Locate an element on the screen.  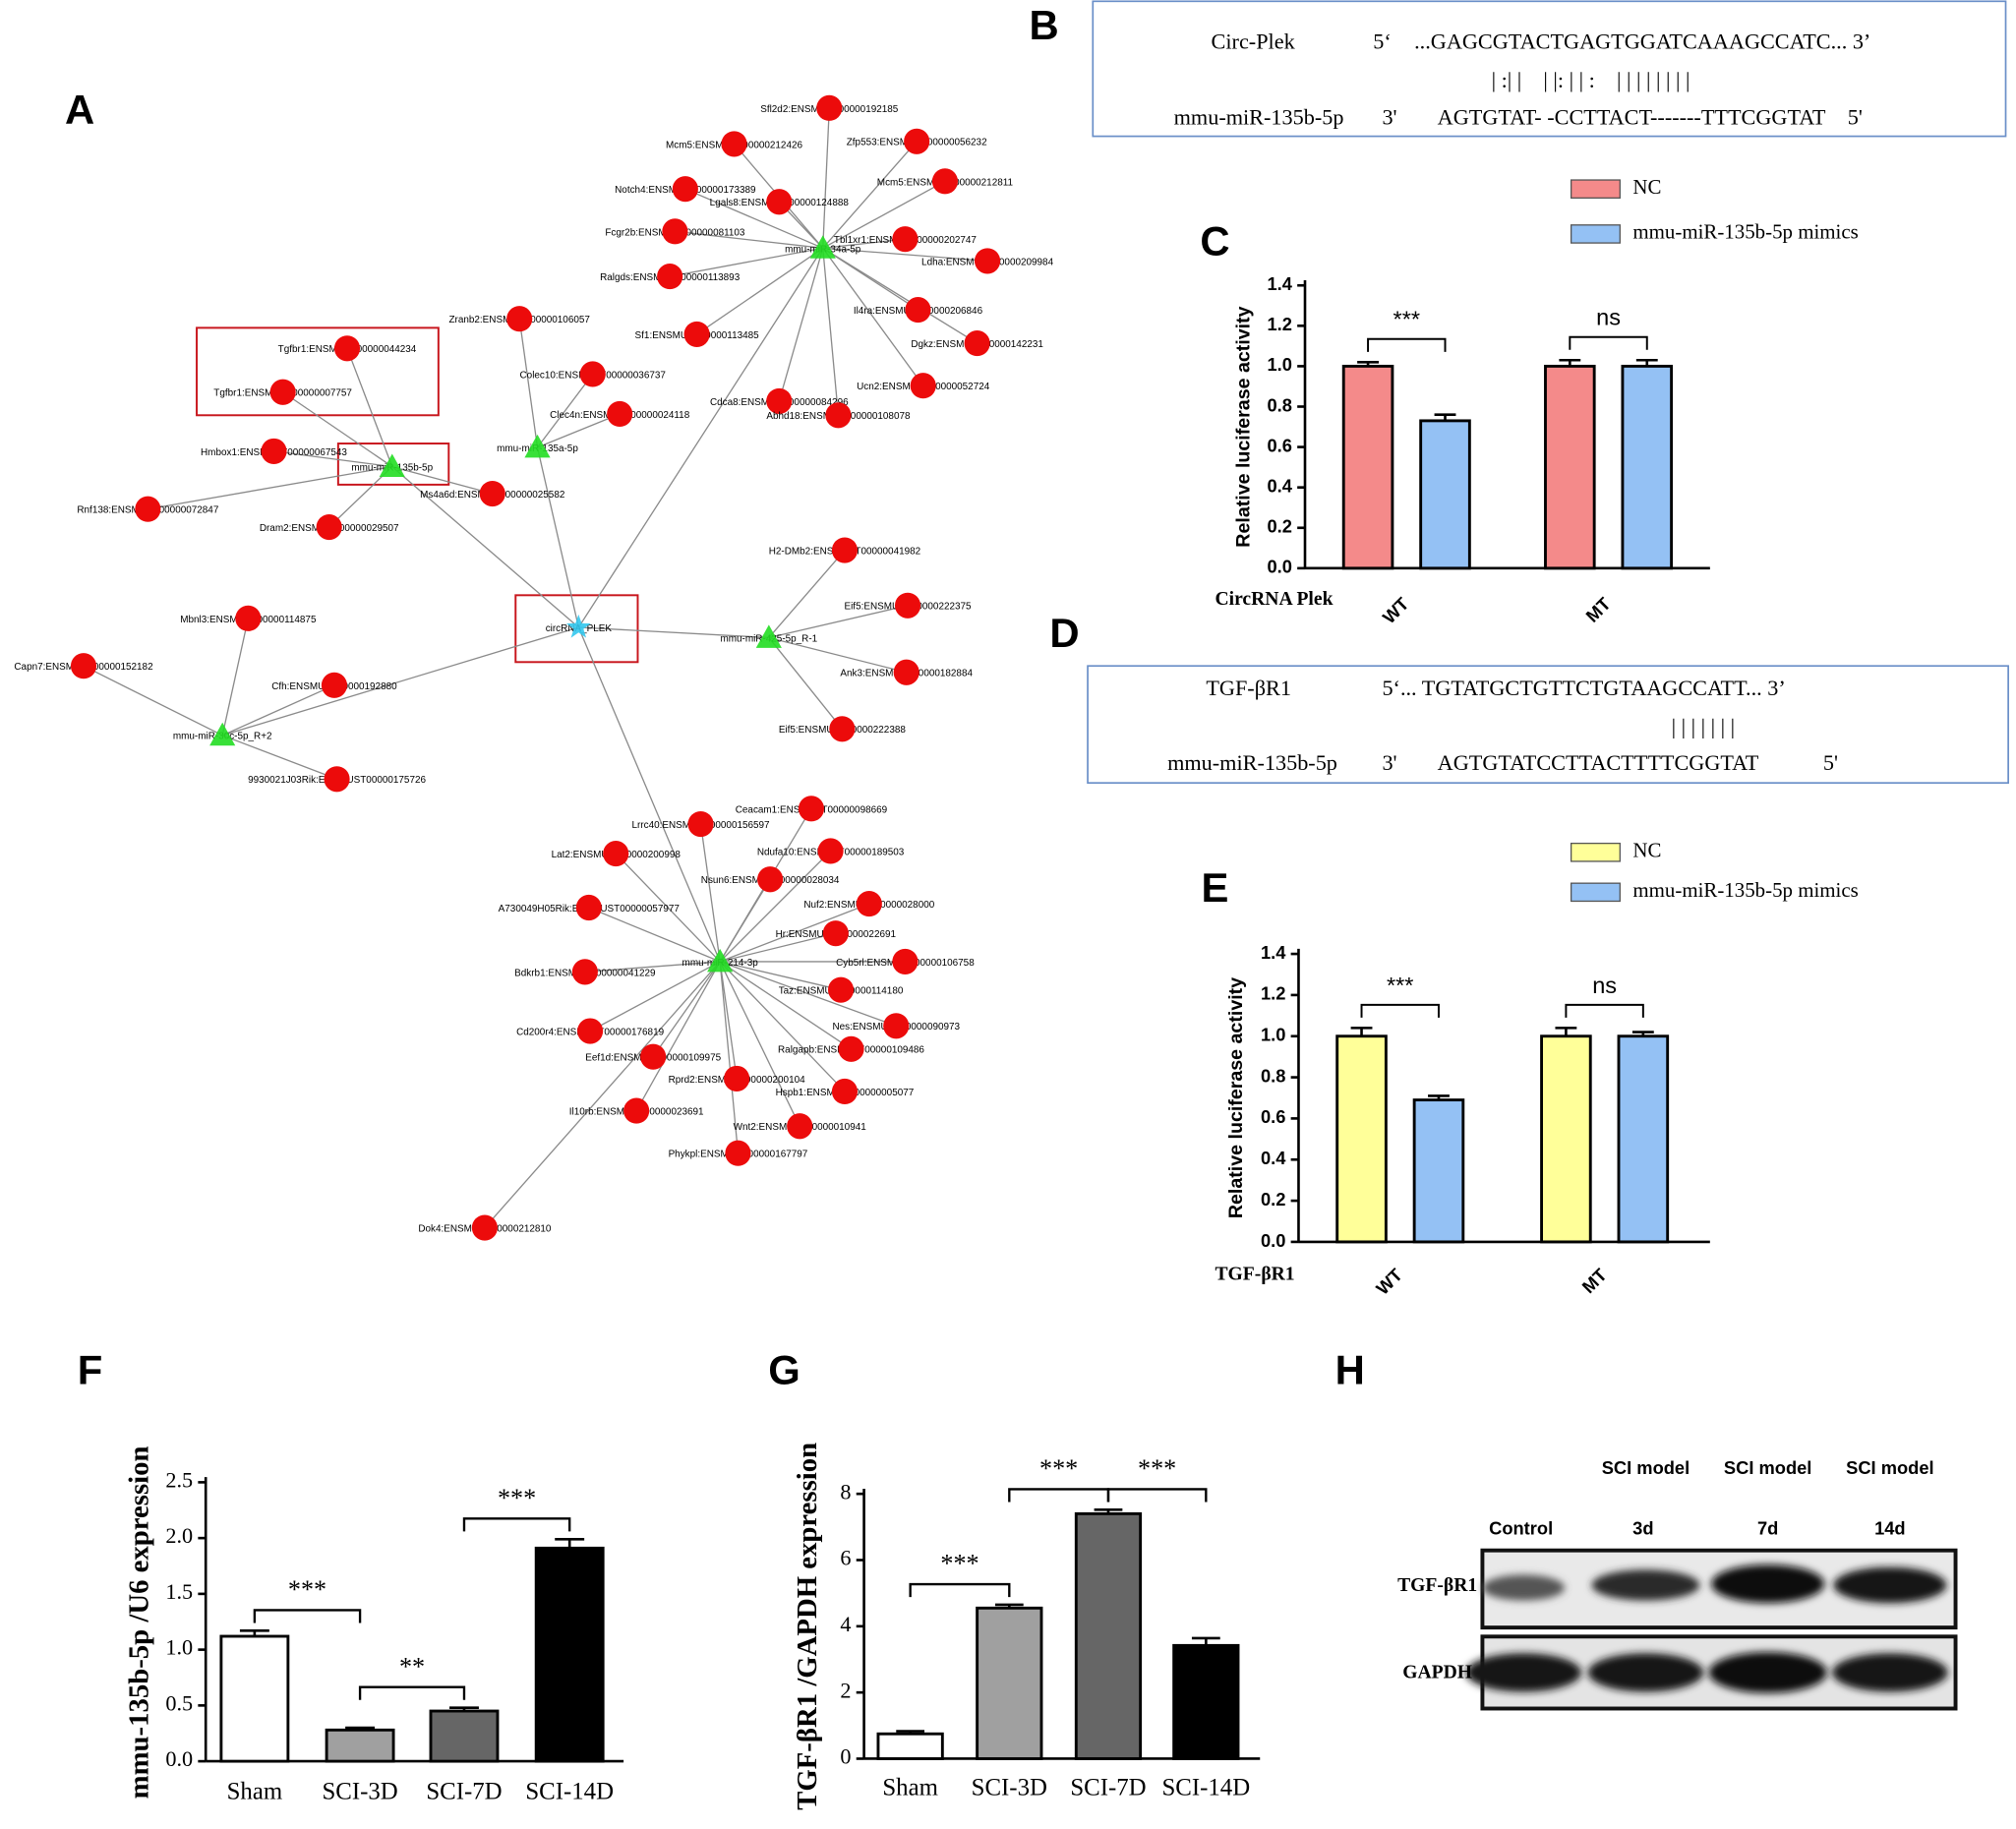
seq-end: 5‘ is located at coordinates (1382, 42).